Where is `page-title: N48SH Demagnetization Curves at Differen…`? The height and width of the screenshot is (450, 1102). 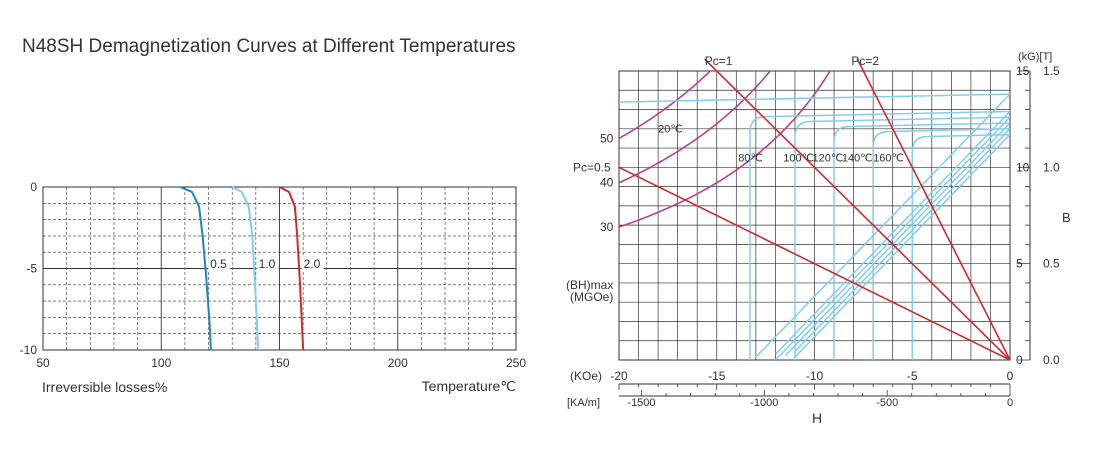
page-title: N48SH Demagnetization Curves at Differen… is located at coordinates (269, 46).